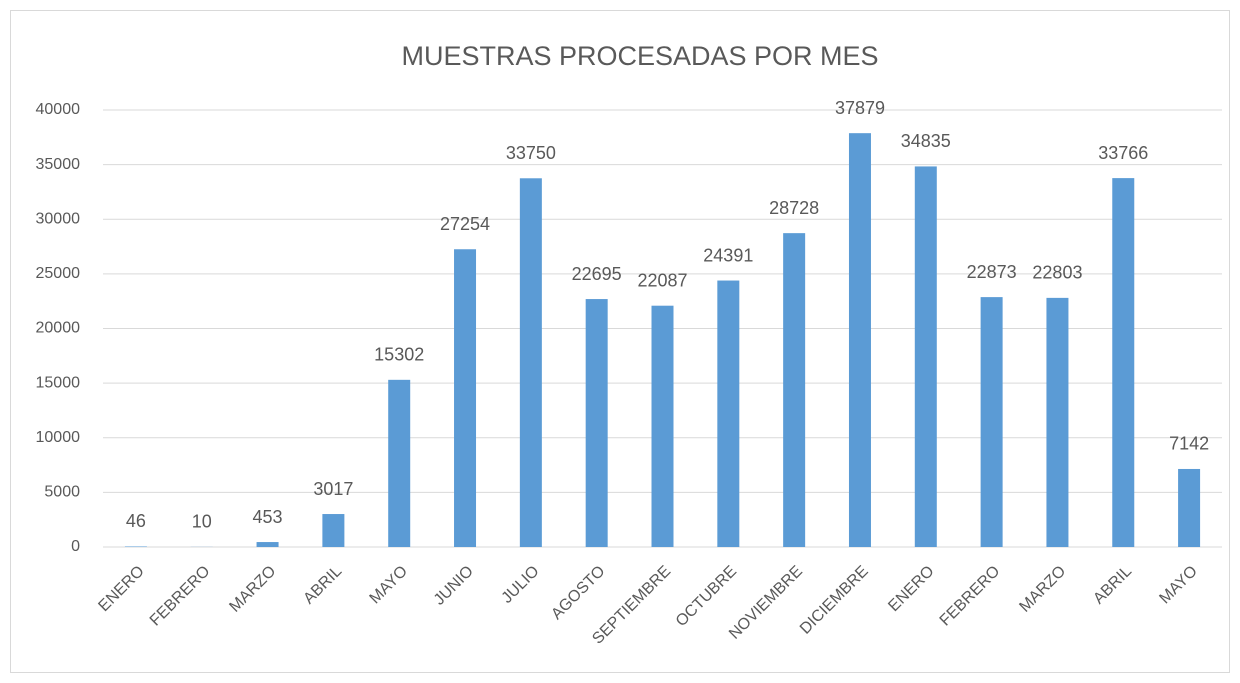 This screenshot has width=1240, height=683. What do you see at coordinates (202, 522) in the screenshot?
I see `data-label: 10` at bounding box center [202, 522].